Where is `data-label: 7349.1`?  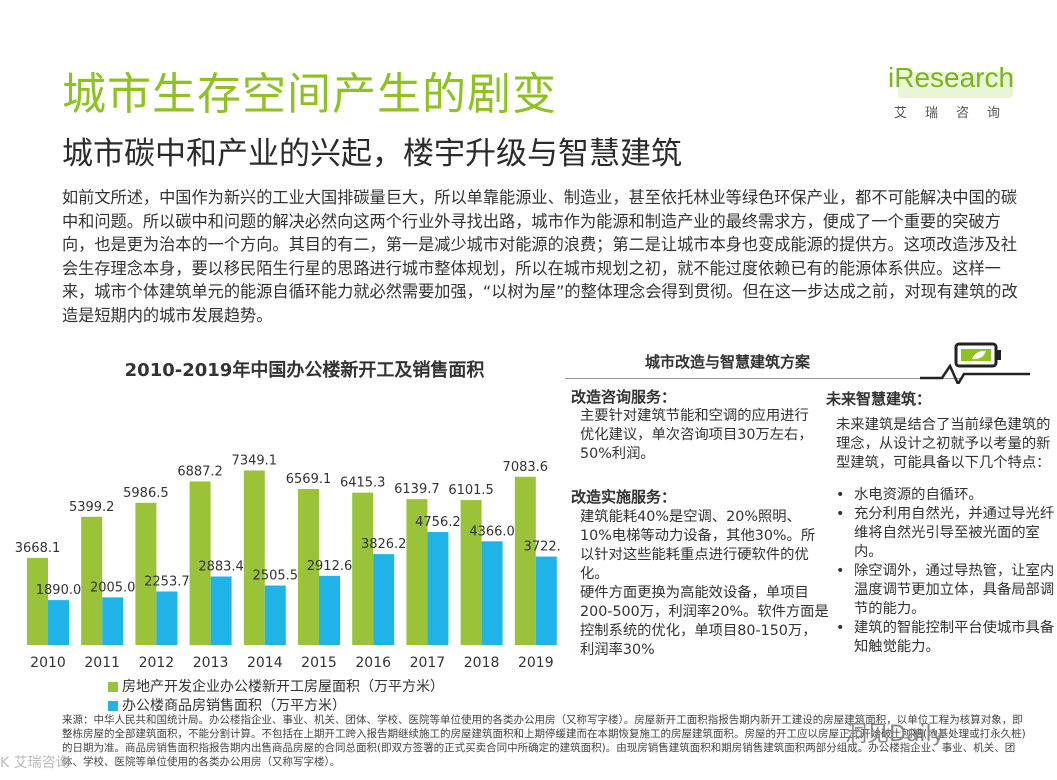 data-label: 7349.1 is located at coordinates (255, 460).